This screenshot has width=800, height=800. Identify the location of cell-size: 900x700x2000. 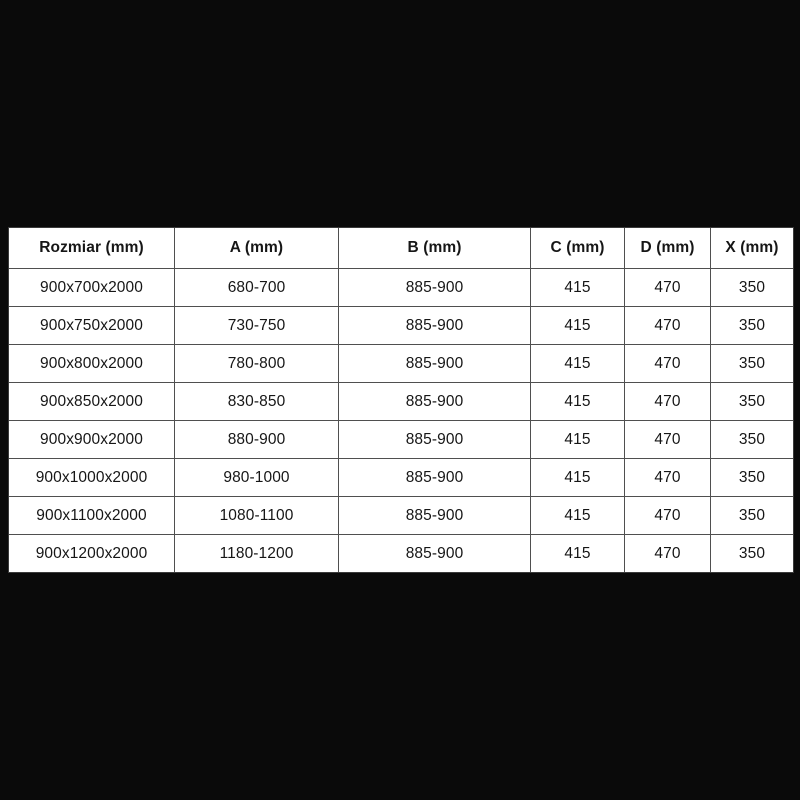
(91, 287).